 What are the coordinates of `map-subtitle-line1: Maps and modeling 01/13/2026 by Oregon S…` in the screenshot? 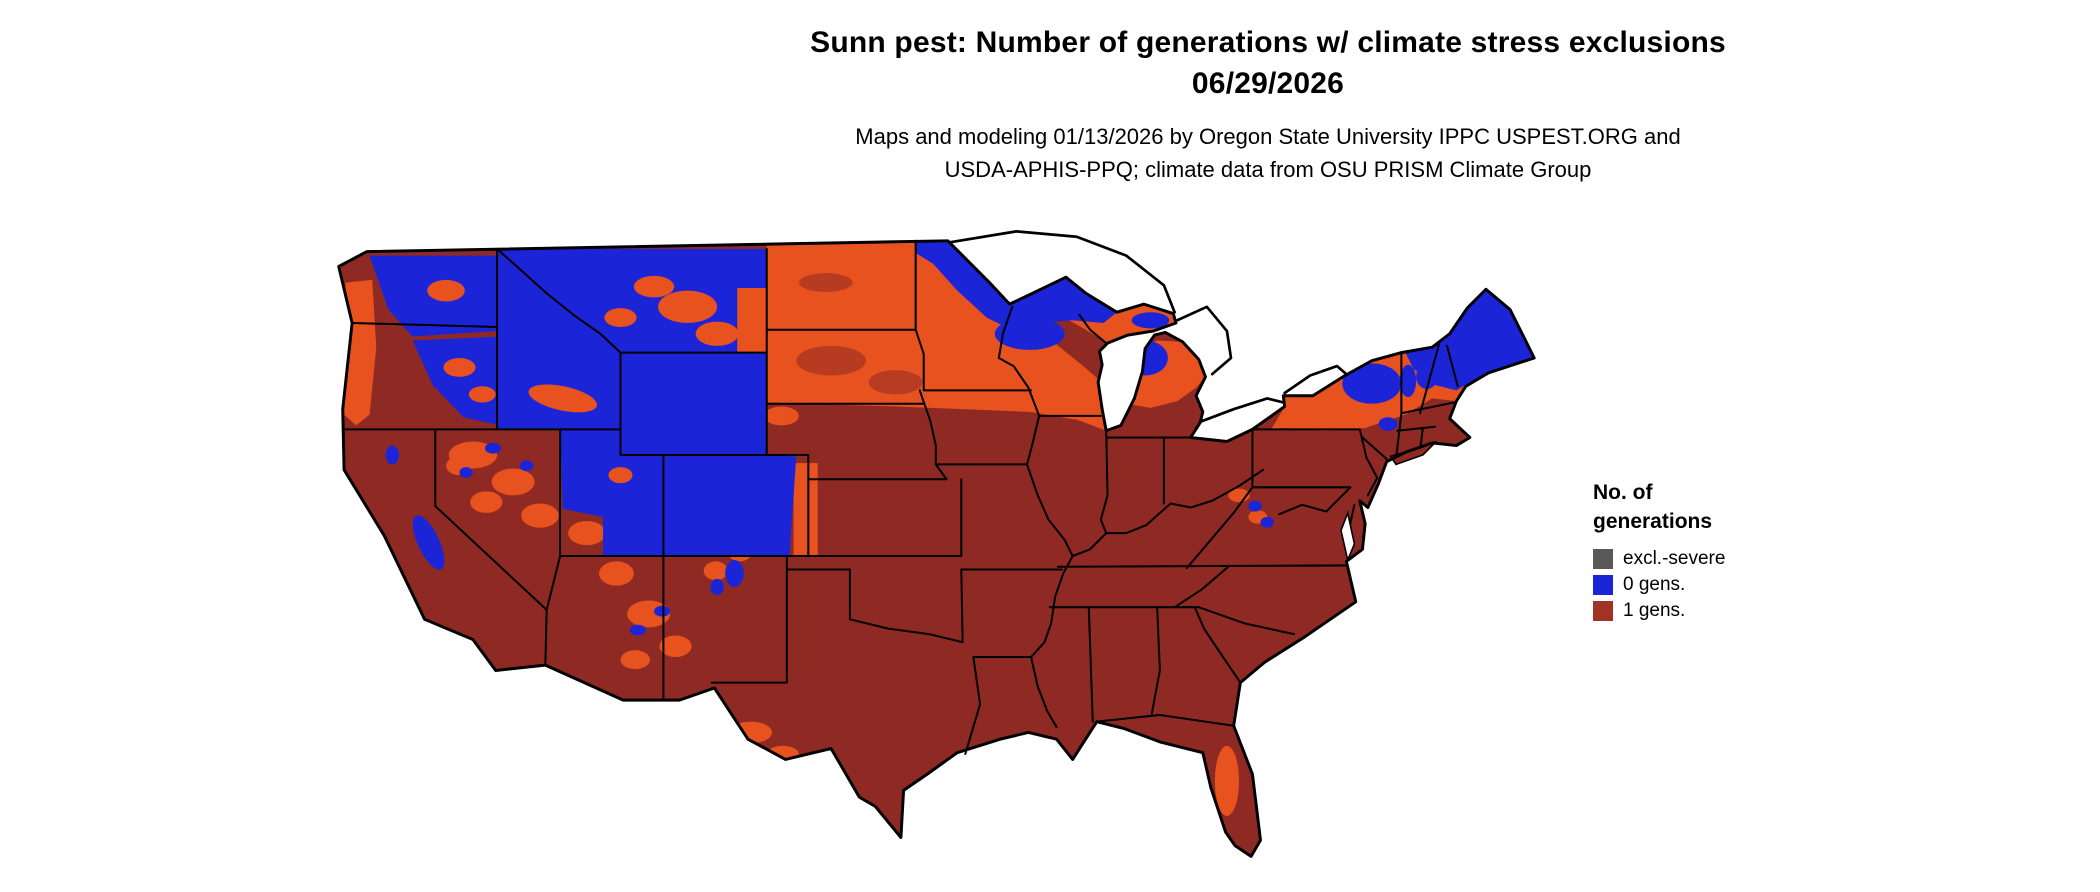 It's located at (1268, 136).